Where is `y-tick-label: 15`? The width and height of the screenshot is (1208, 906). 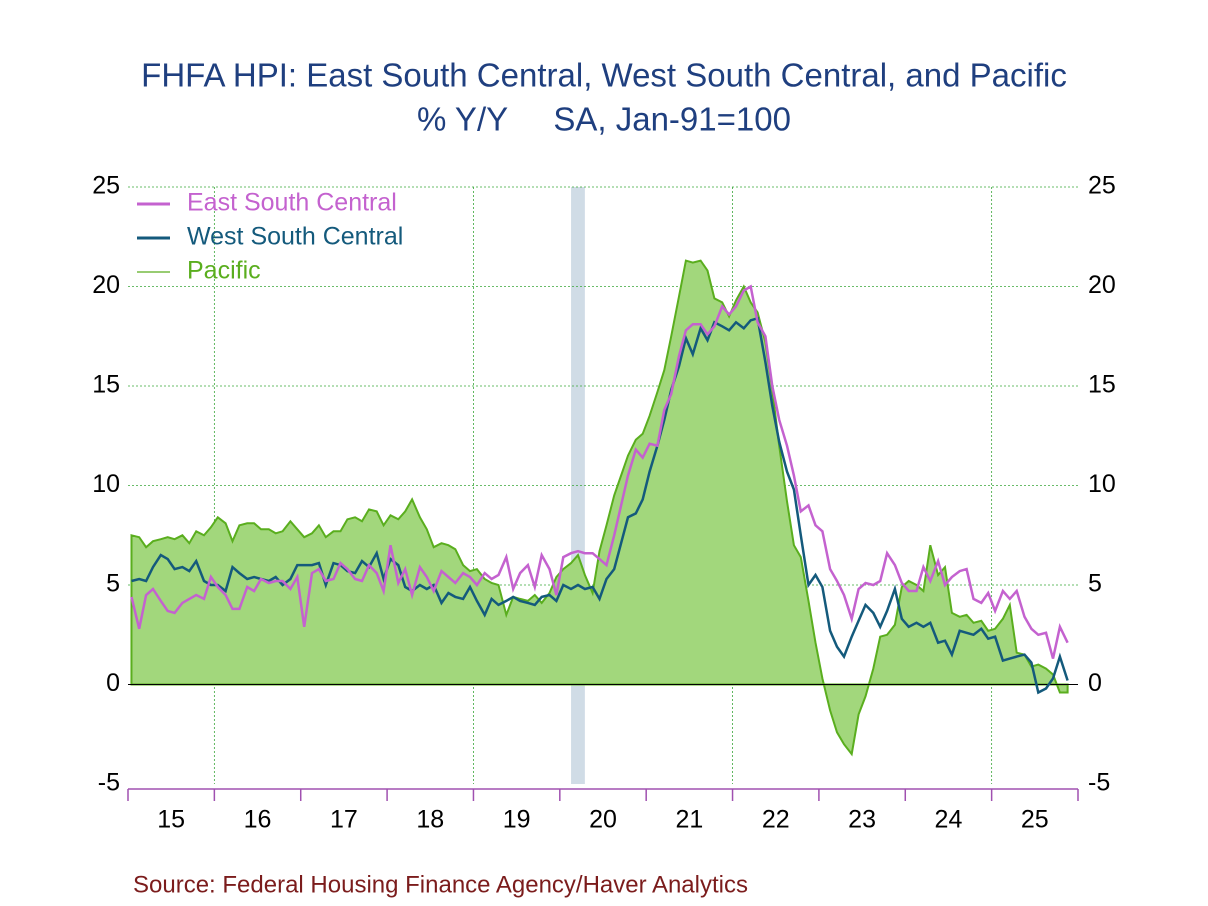 y-tick-label: 15 is located at coordinates (106, 385).